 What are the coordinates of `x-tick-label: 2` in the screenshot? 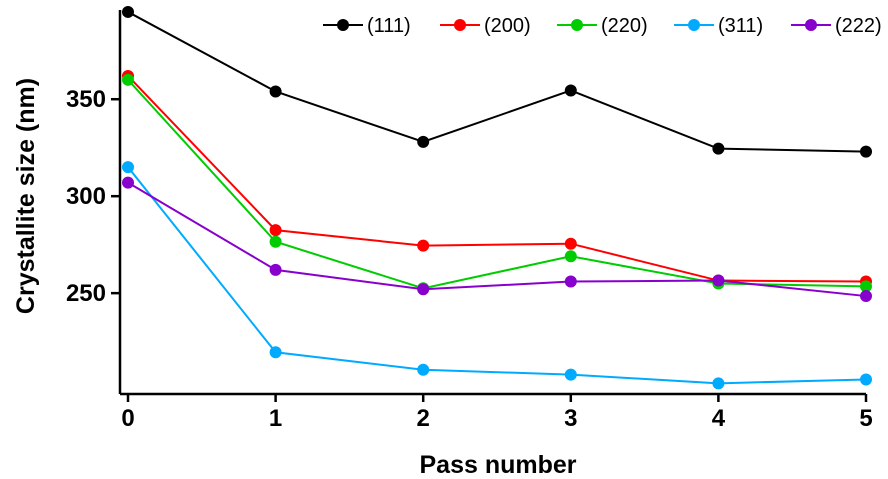 It's located at (423, 418).